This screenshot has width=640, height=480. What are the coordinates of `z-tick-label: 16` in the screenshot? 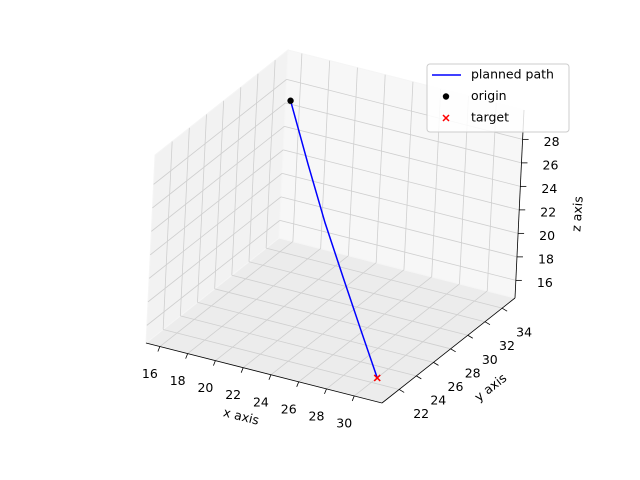 It's located at (545, 282).